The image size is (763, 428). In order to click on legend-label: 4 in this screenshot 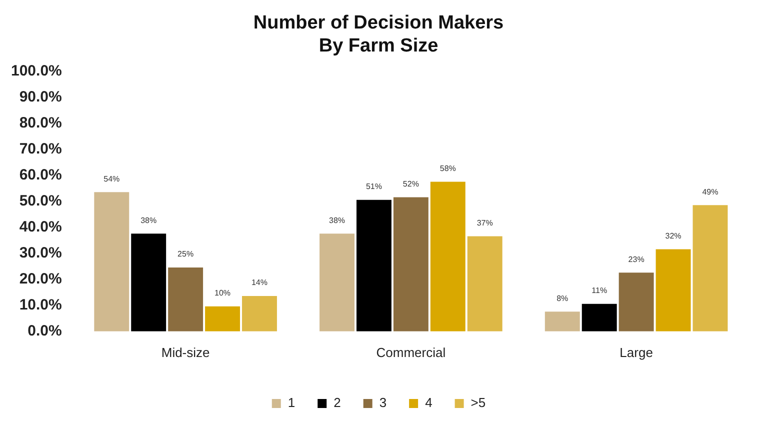, I will do `click(428, 402)`.